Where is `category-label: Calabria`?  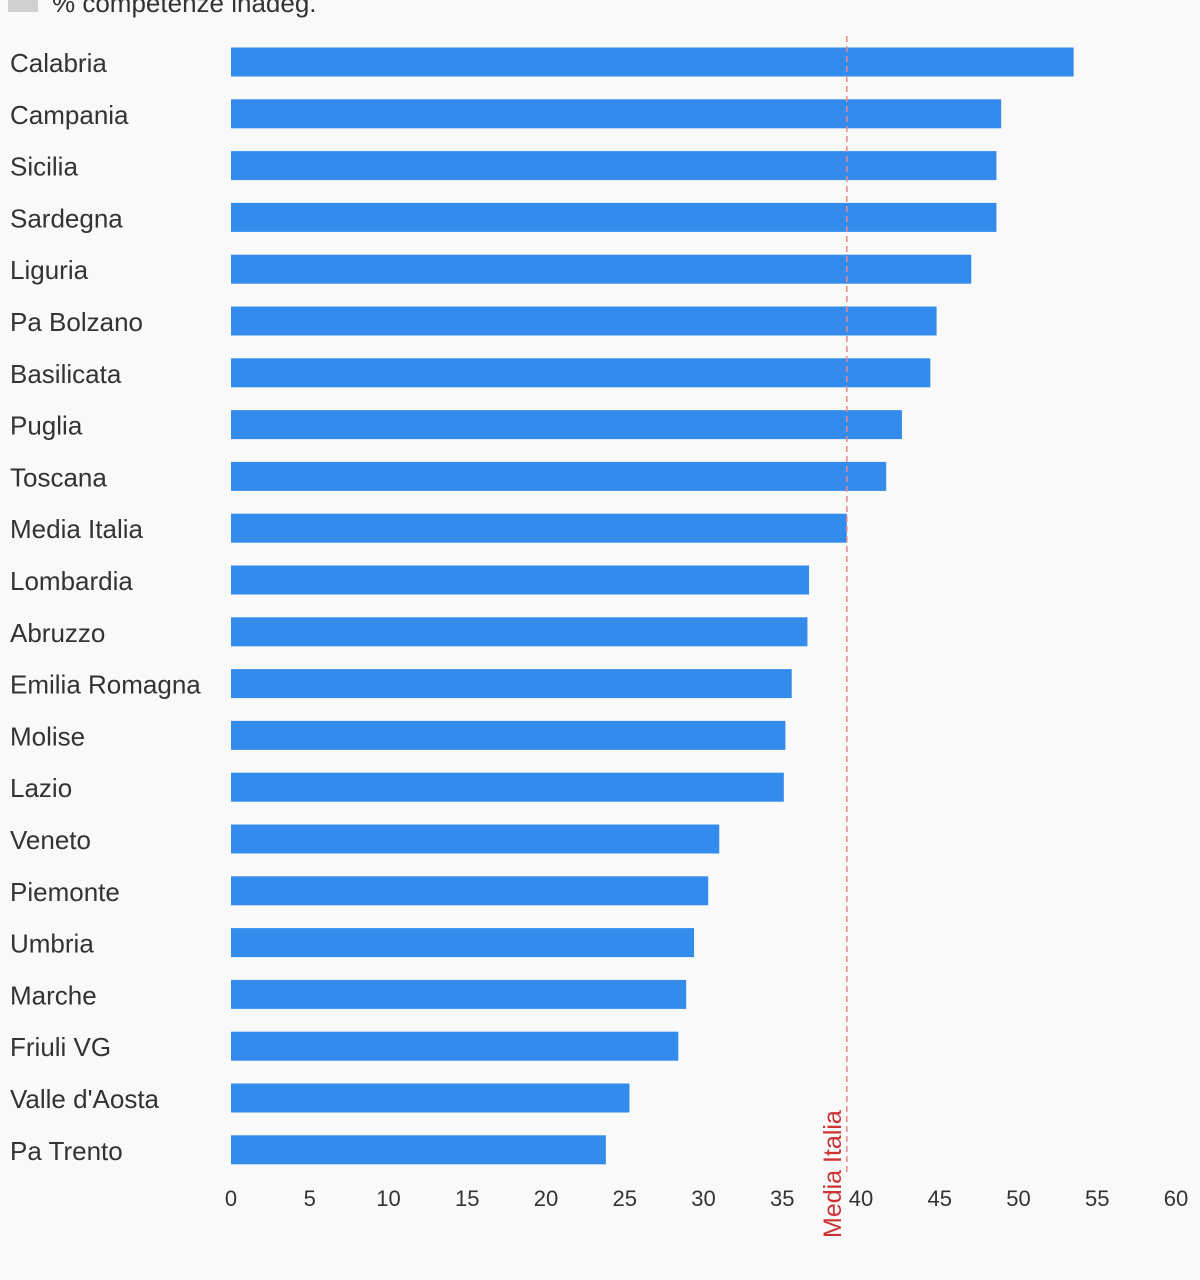
category-label: Calabria is located at coordinates (58, 63).